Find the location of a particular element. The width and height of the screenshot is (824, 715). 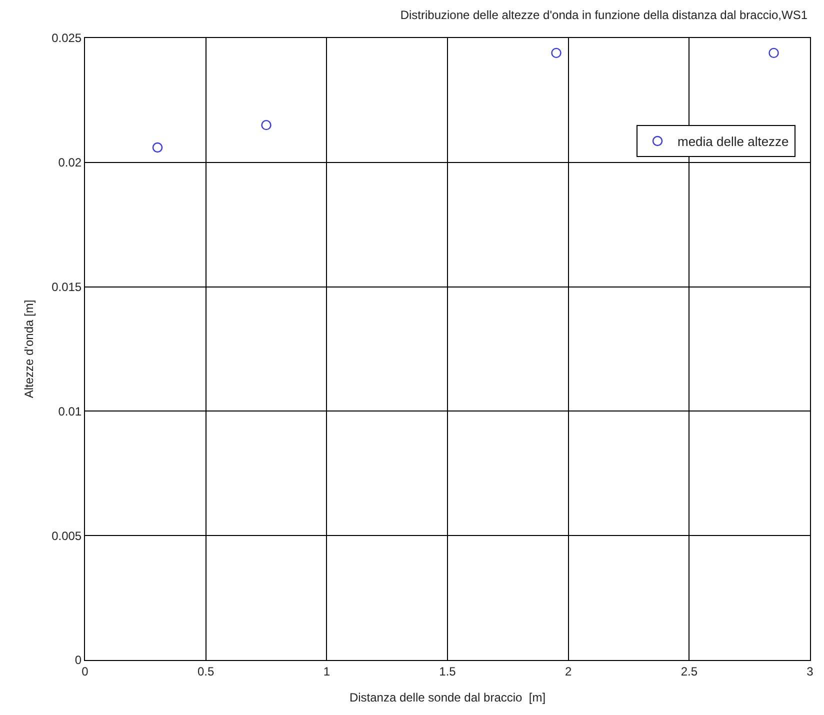

y-tick-label: 0 is located at coordinates (78, 660).